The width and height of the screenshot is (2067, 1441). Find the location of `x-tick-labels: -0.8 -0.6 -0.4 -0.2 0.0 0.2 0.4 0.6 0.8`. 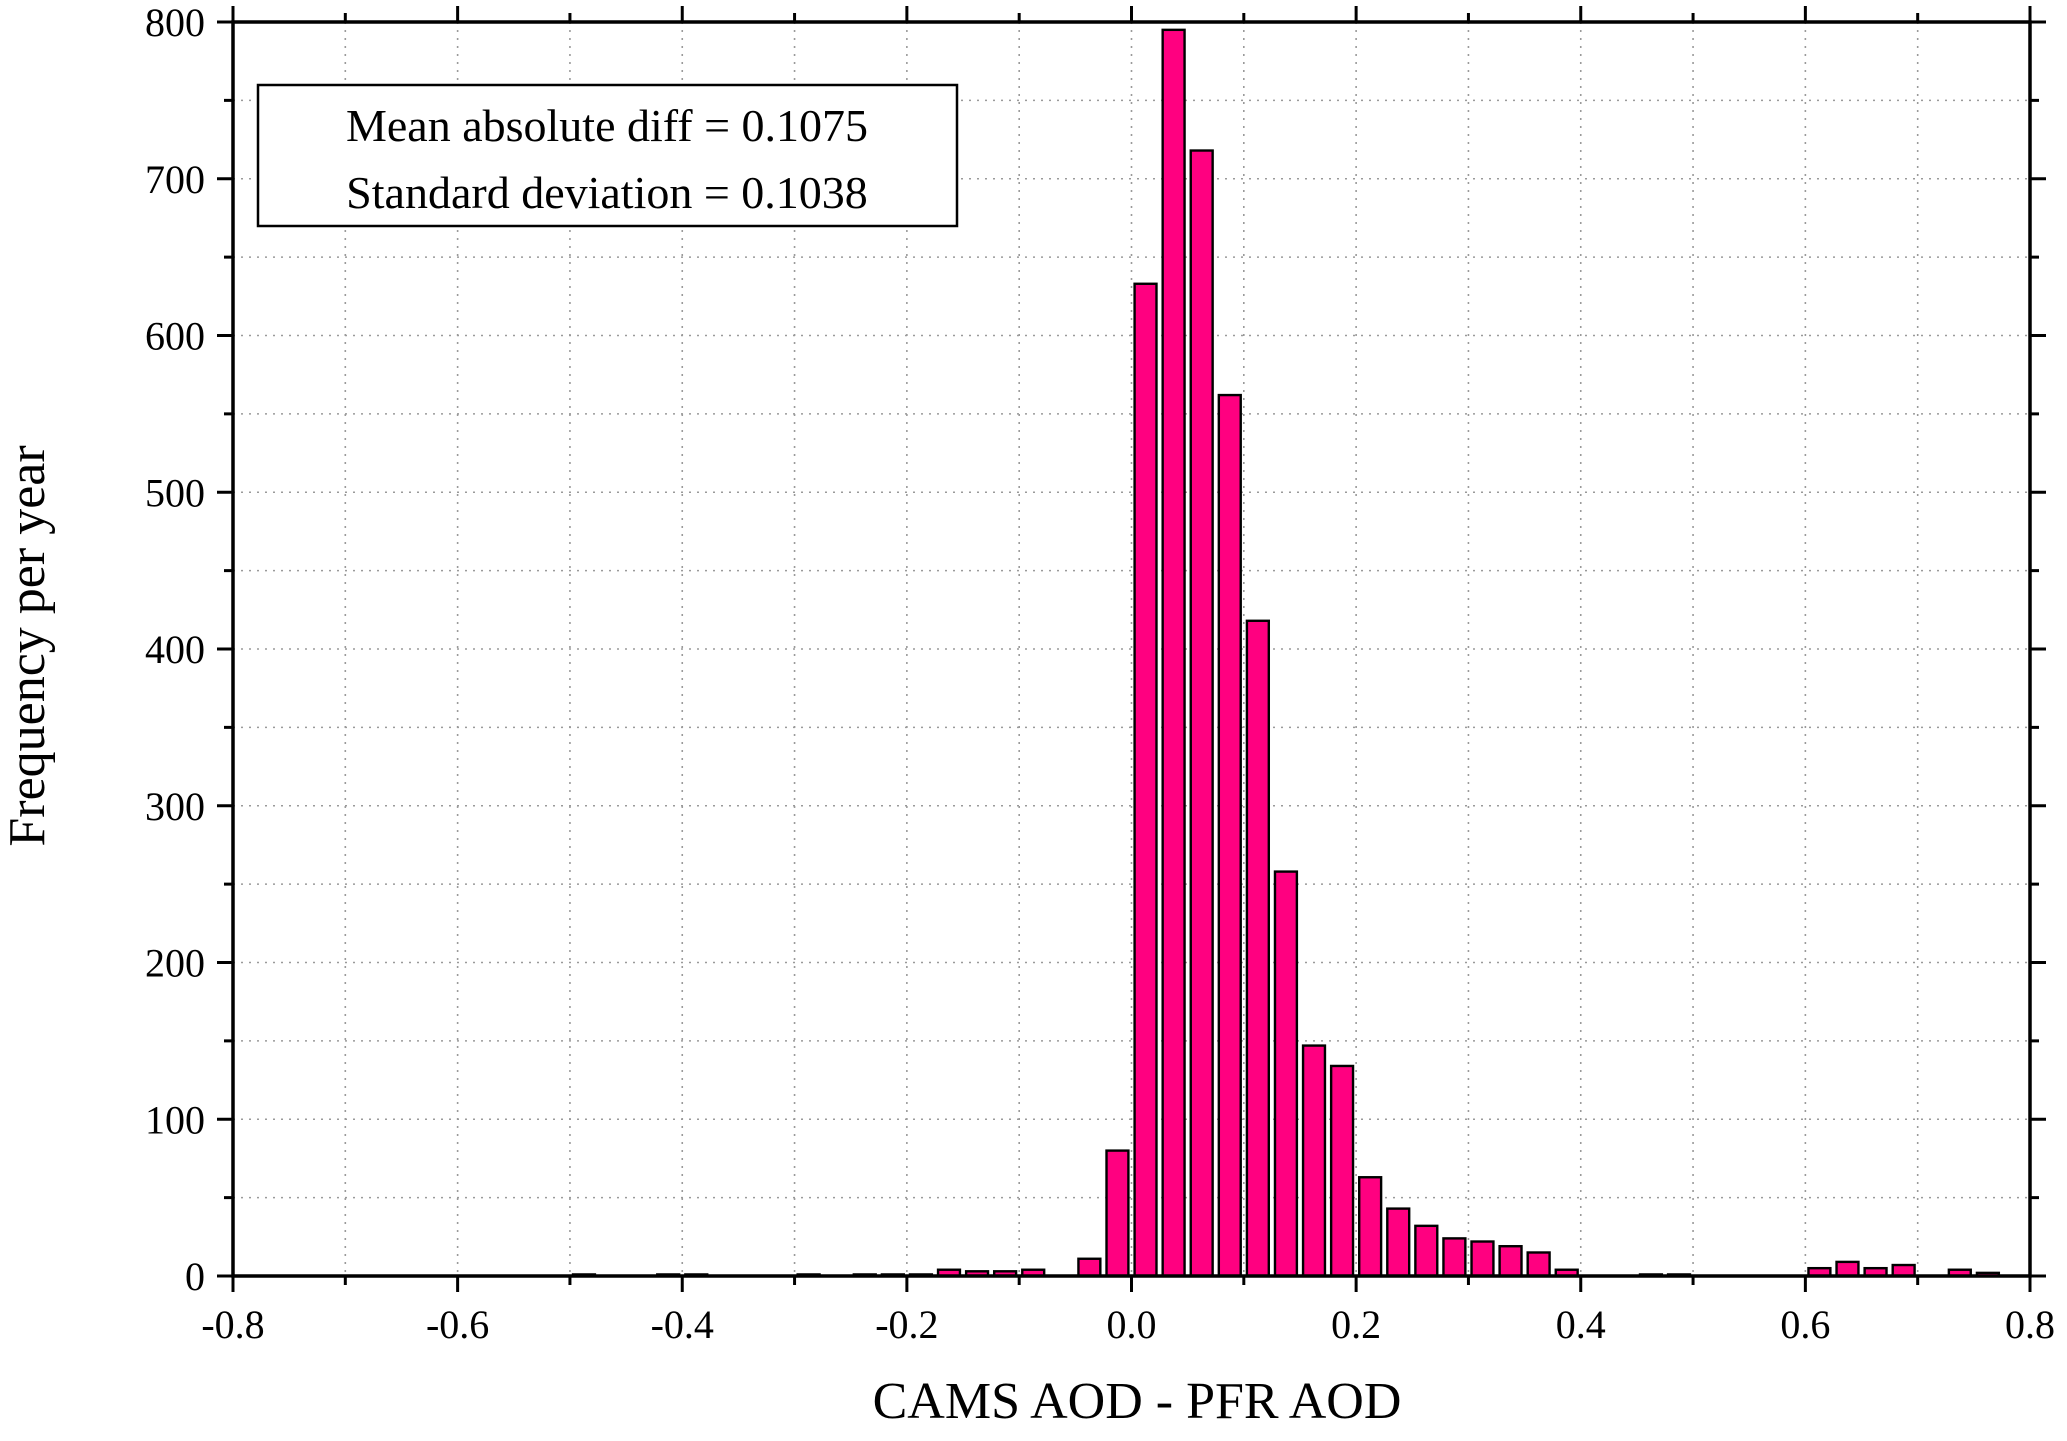

x-tick-labels: -0.8 -0.6 -0.4 -0.2 0.0 0.2 0.4 0.6 0.8 is located at coordinates (1128, 1324).